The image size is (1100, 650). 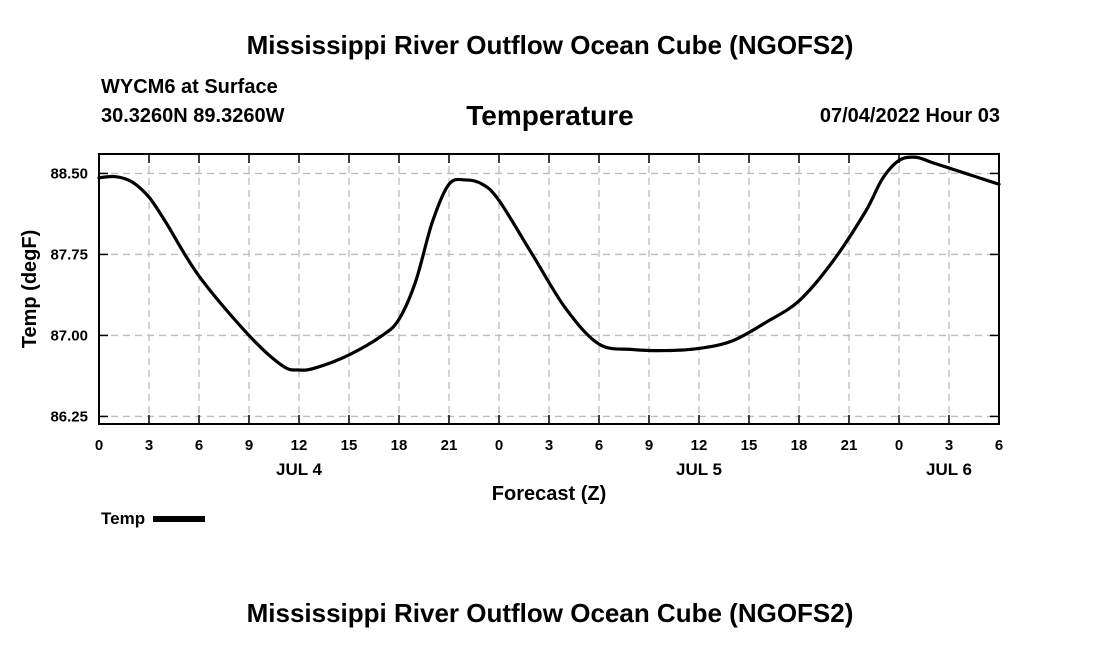 What do you see at coordinates (179, 519) in the screenshot?
I see `legend-line-swatch` at bounding box center [179, 519].